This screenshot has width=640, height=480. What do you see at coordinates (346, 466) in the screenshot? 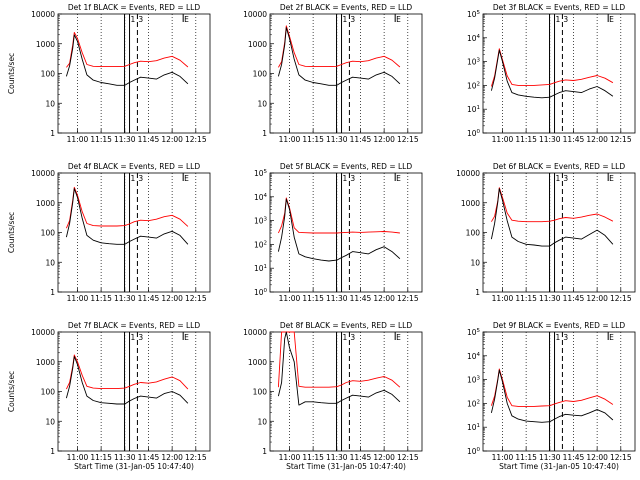
I see `x-axis-label: Start Time (31-Jan-05 10:47:40)` at bounding box center [346, 466].